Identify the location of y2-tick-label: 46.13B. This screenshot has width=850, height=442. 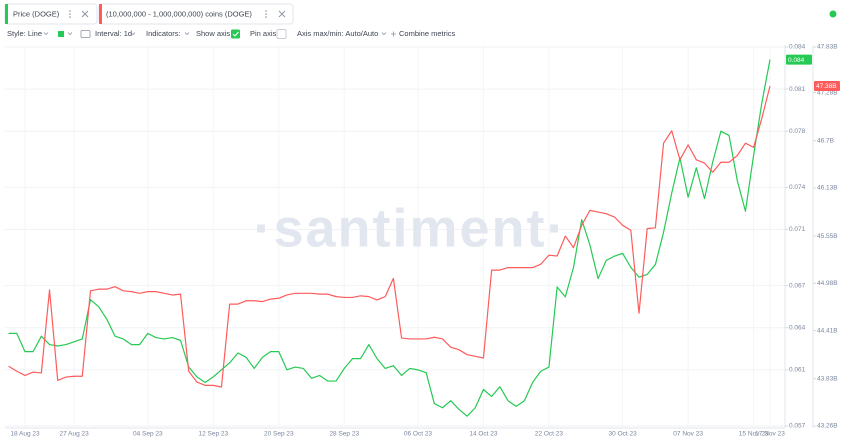
(827, 188).